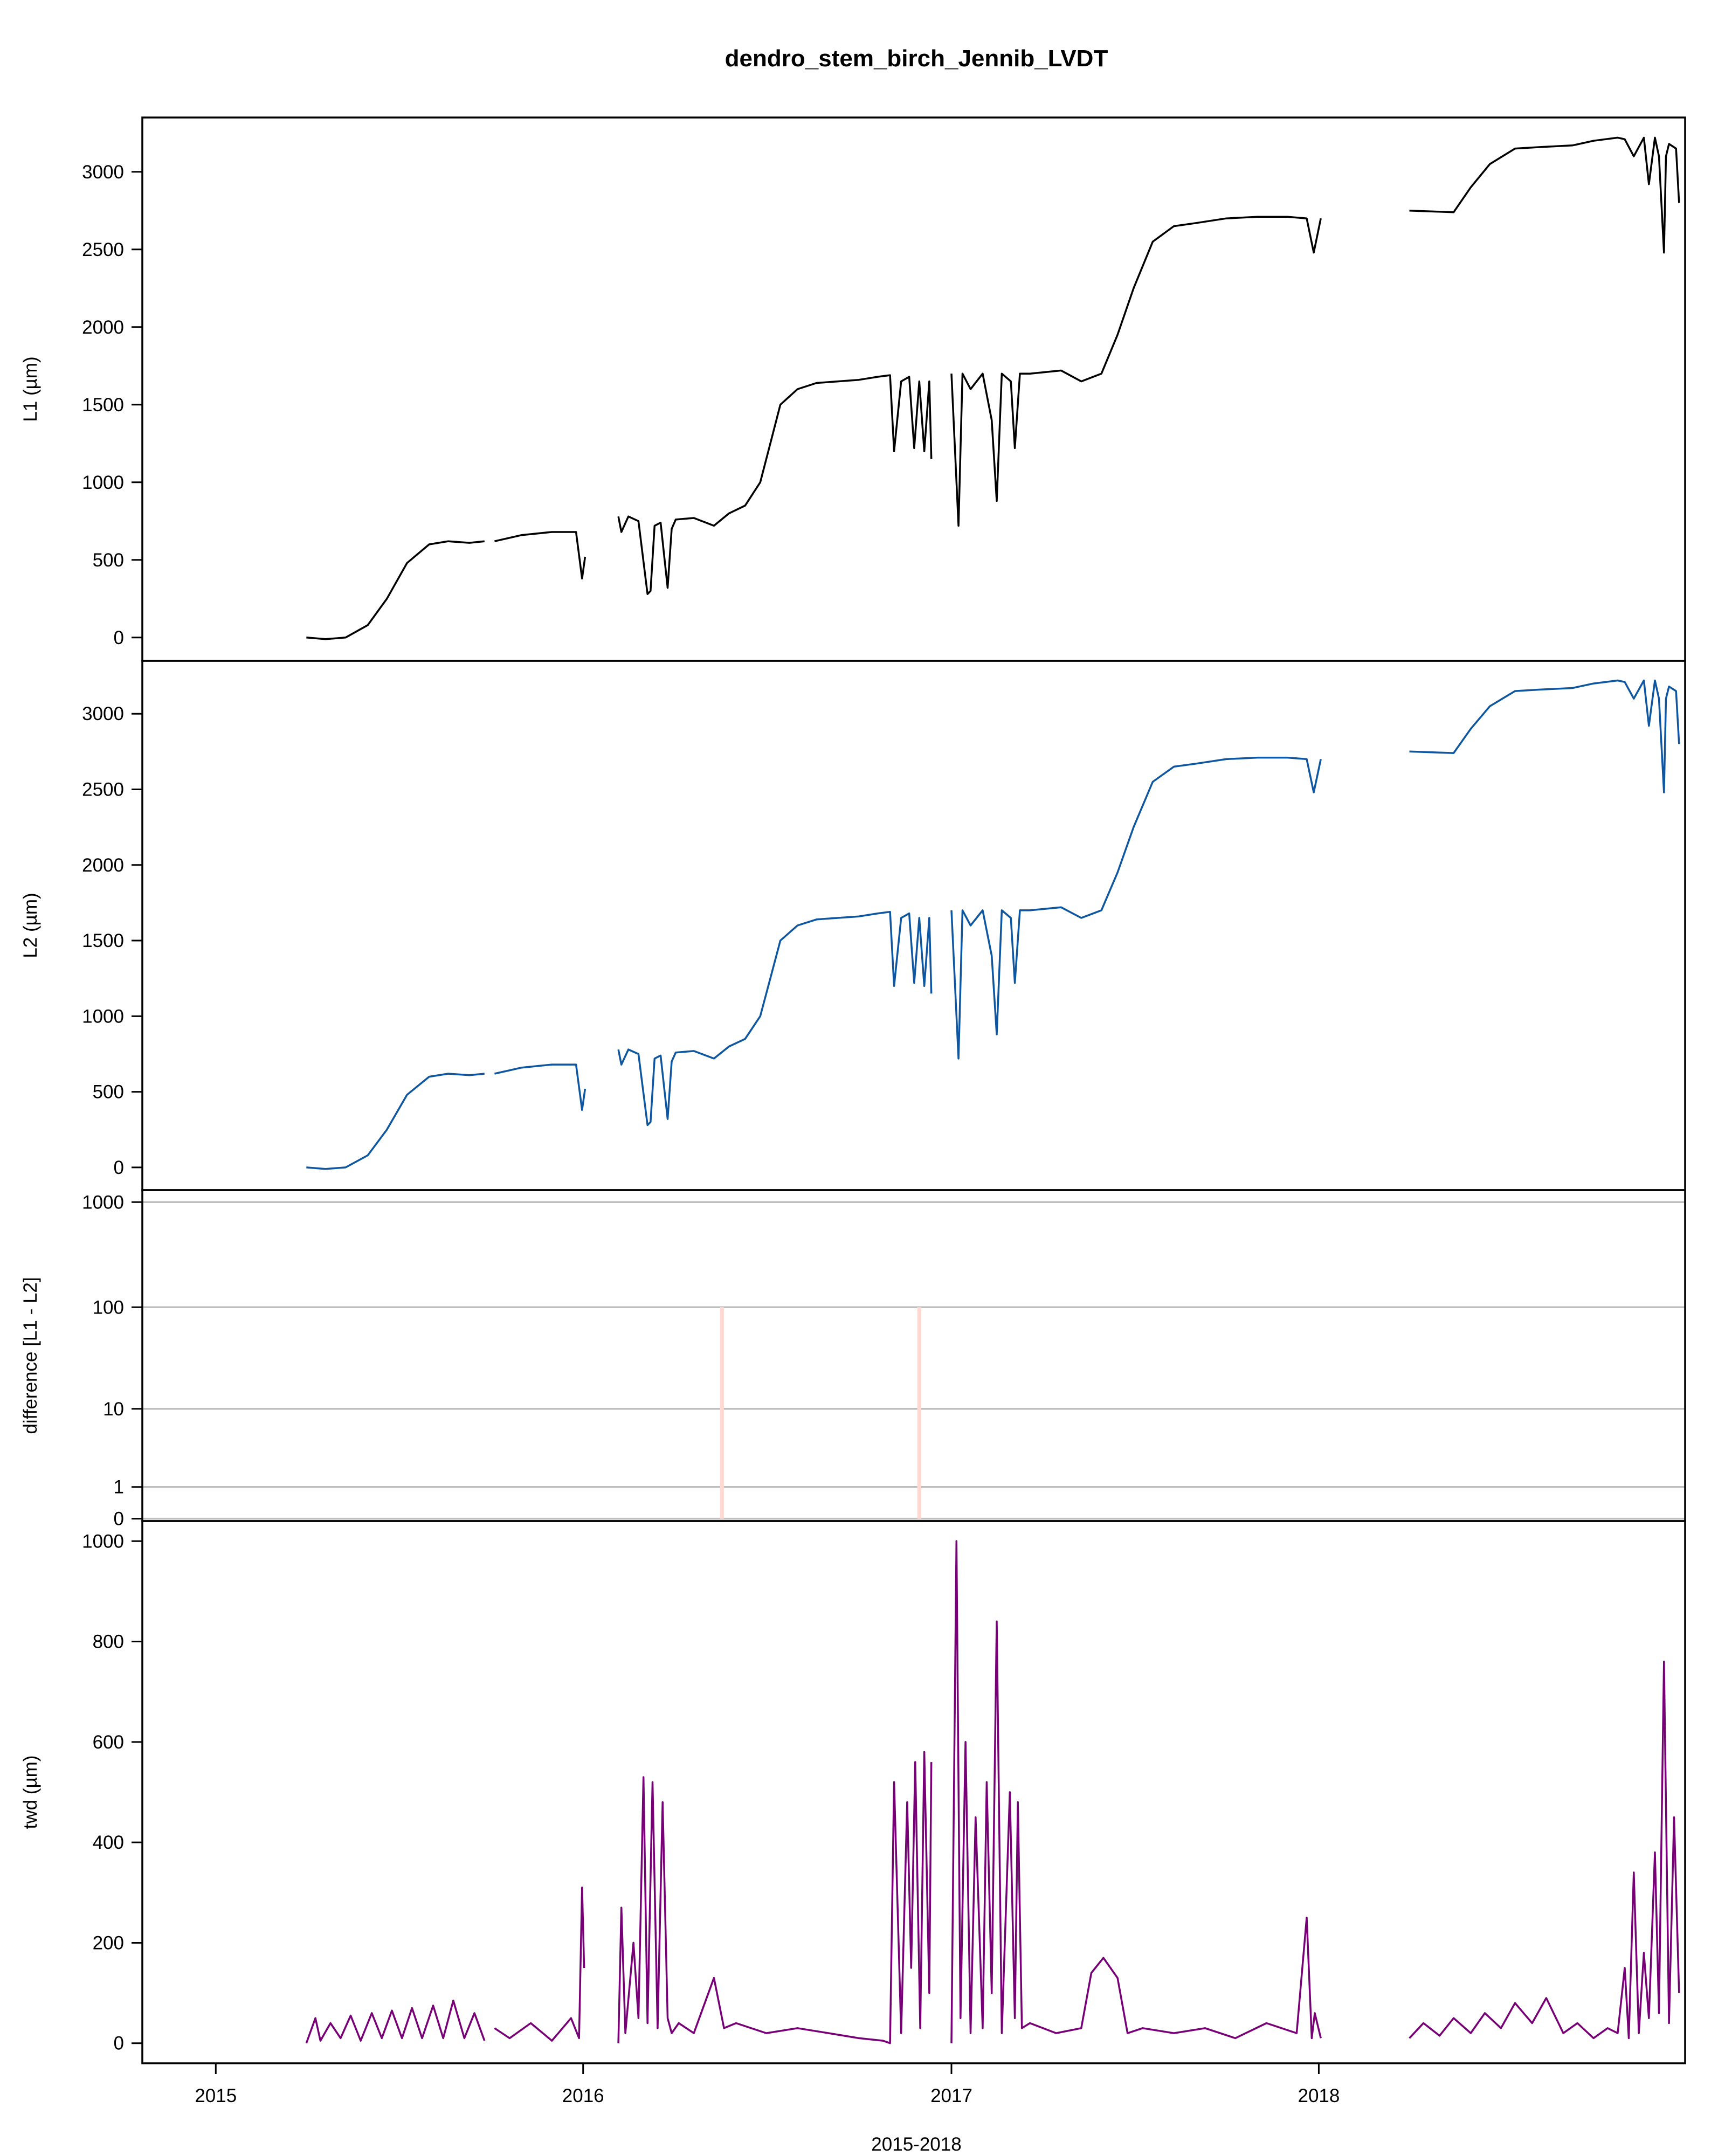 The image size is (1725, 2156). I want to click on y-tick-label: 1, so click(119, 1487).